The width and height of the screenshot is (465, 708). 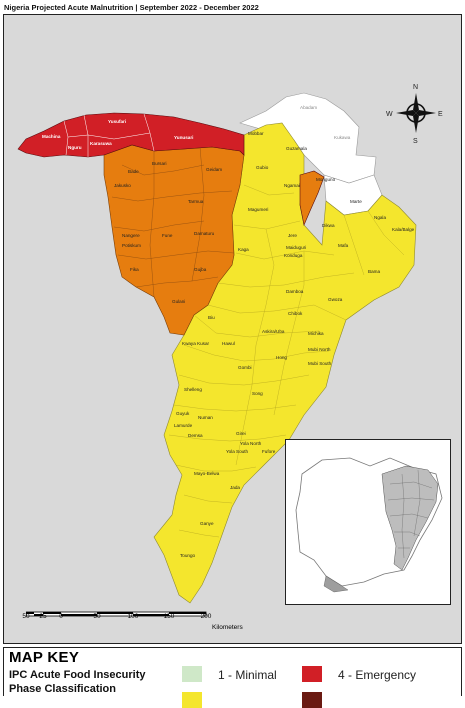 What do you see at coordinates (101, 143) in the screenshot?
I see `label-karasuwa: Karasuwa` at bounding box center [101, 143].